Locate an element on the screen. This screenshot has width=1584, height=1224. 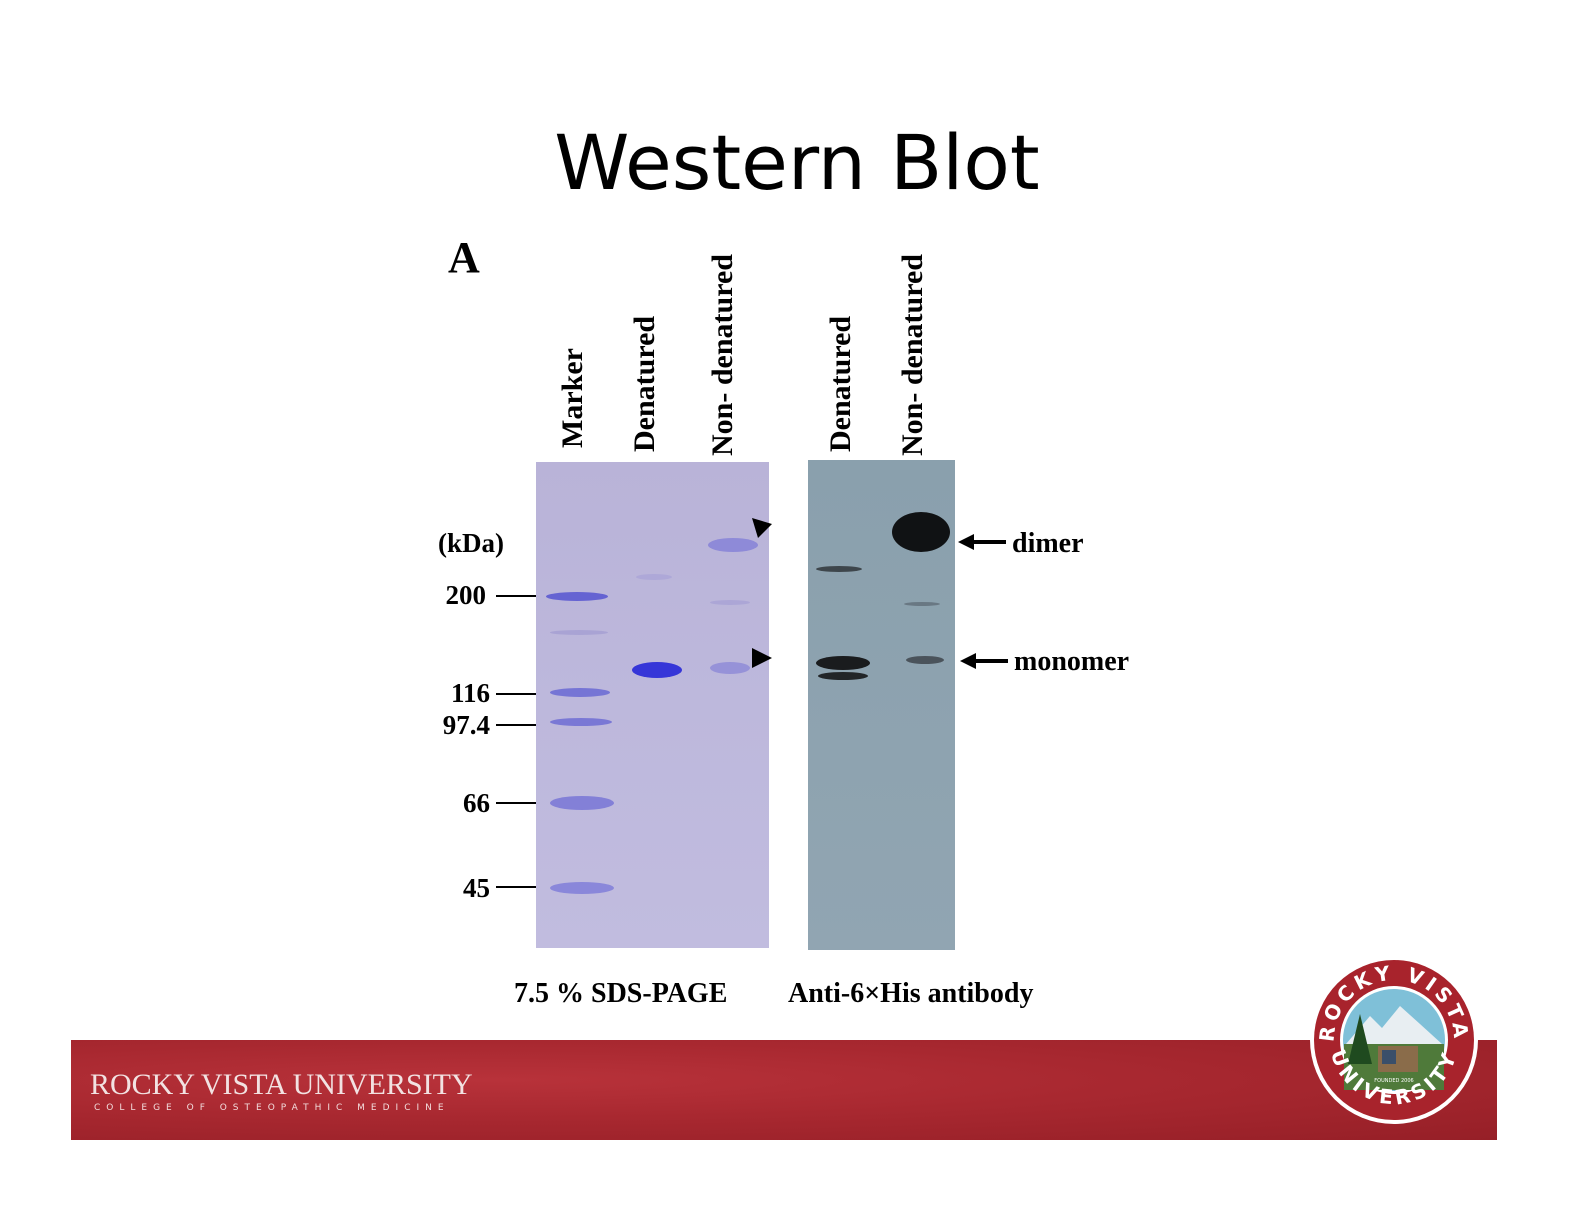
lane-label-denatured-blot: Denatured is located at coordinates (840, 383).